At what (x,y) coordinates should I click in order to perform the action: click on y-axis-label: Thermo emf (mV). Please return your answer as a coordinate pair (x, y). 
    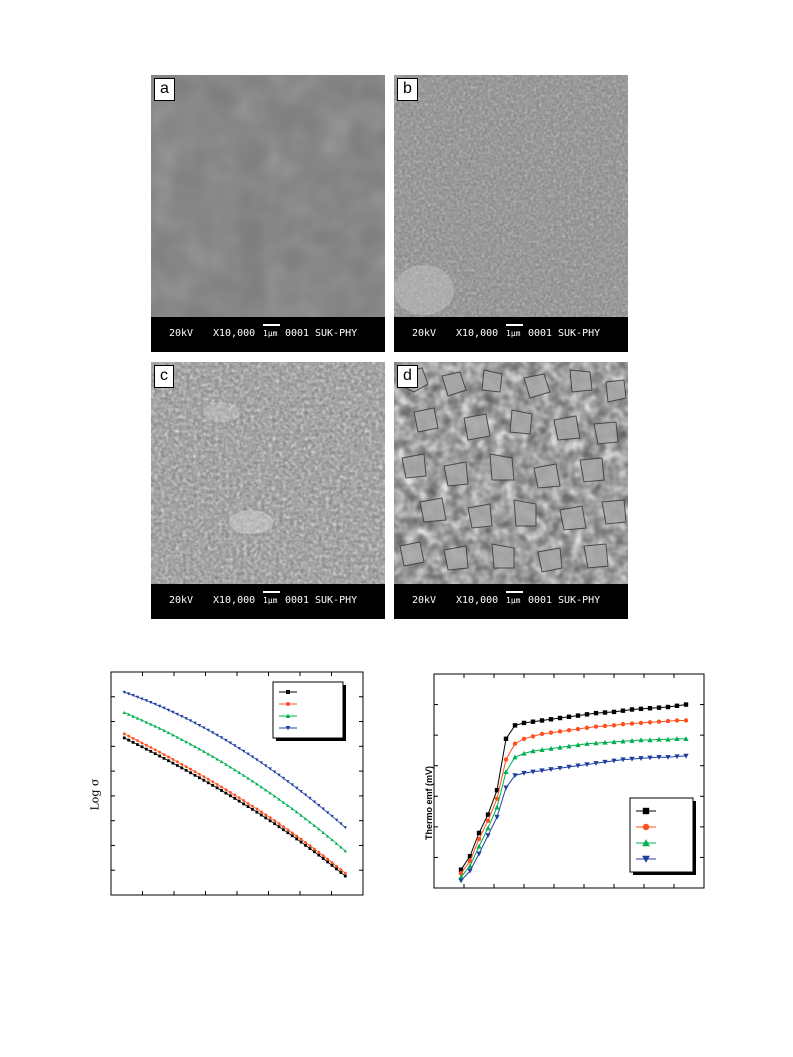
    Looking at the image, I should click on (429, 803).